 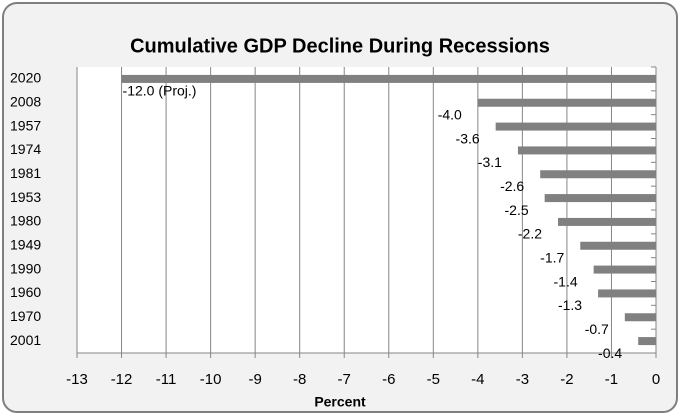 What do you see at coordinates (25, 292) in the screenshot?
I see `y-tick-label: 1960` at bounding box center [25, 292].